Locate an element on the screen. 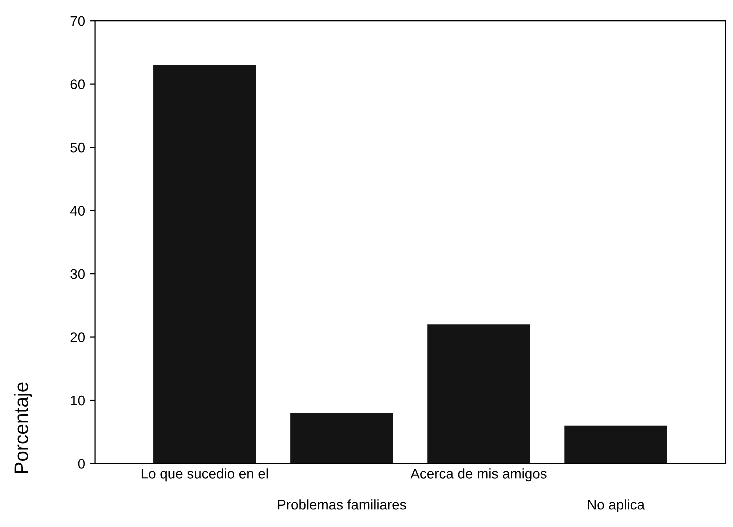 The height and width of the screenshot is (527, 733). y-tick-label: 60 is located at coordinates (78, 85).